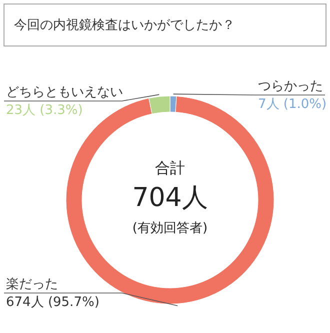 Image resolution: width=330 pixels, height=333 pixels. What do you see at coordinates (124, 25) in the screenshot?
I see `chart-title: 今回の内視鏡検査はいかがでしたか？` at bounding box center [124, 25].